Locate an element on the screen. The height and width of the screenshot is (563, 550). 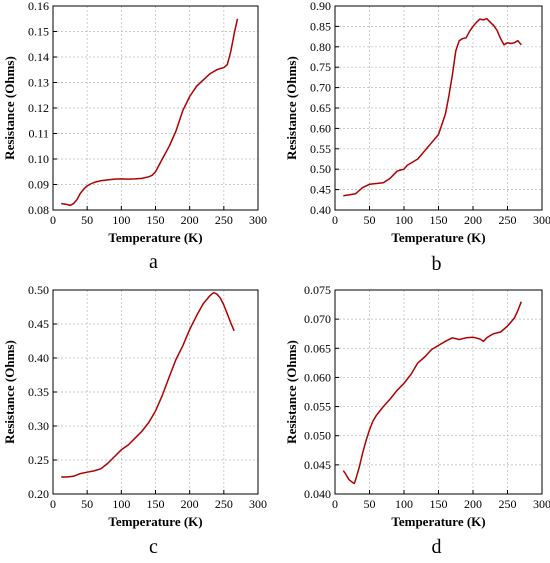
y-tick-label: 0.70 is located at coordinates (320, 88).